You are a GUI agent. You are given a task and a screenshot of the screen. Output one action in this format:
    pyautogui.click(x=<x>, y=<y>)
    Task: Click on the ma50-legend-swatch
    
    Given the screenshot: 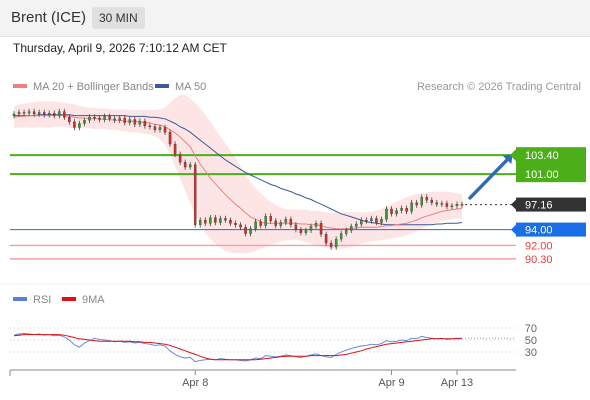 What is the action you would take?
    pyautogui.click(x=162, y=86)
    